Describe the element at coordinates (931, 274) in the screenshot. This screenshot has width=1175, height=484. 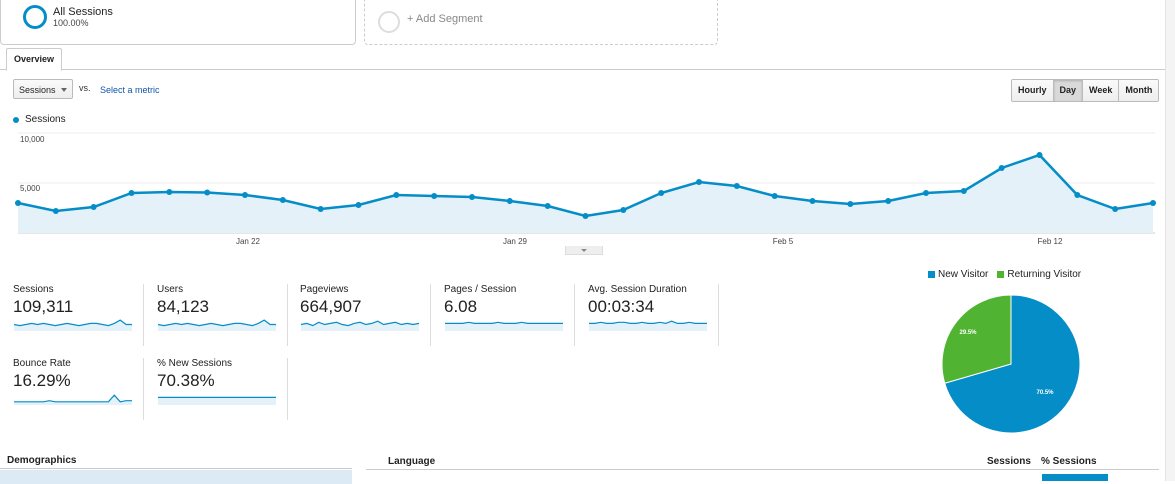
I see `new-visitor-swatch-icon` at that location.